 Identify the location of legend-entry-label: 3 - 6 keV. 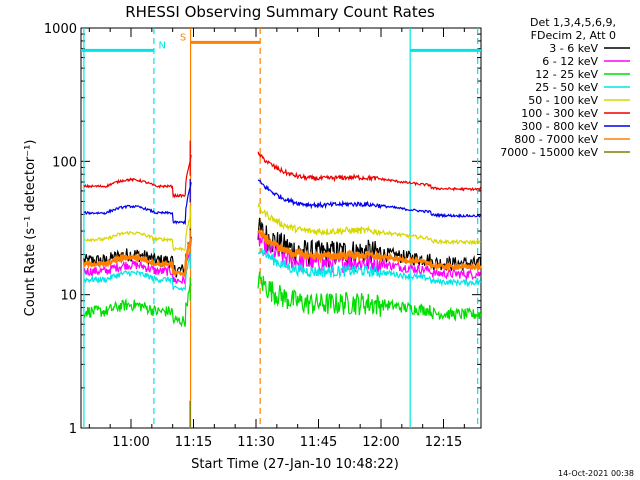
(573, 48).